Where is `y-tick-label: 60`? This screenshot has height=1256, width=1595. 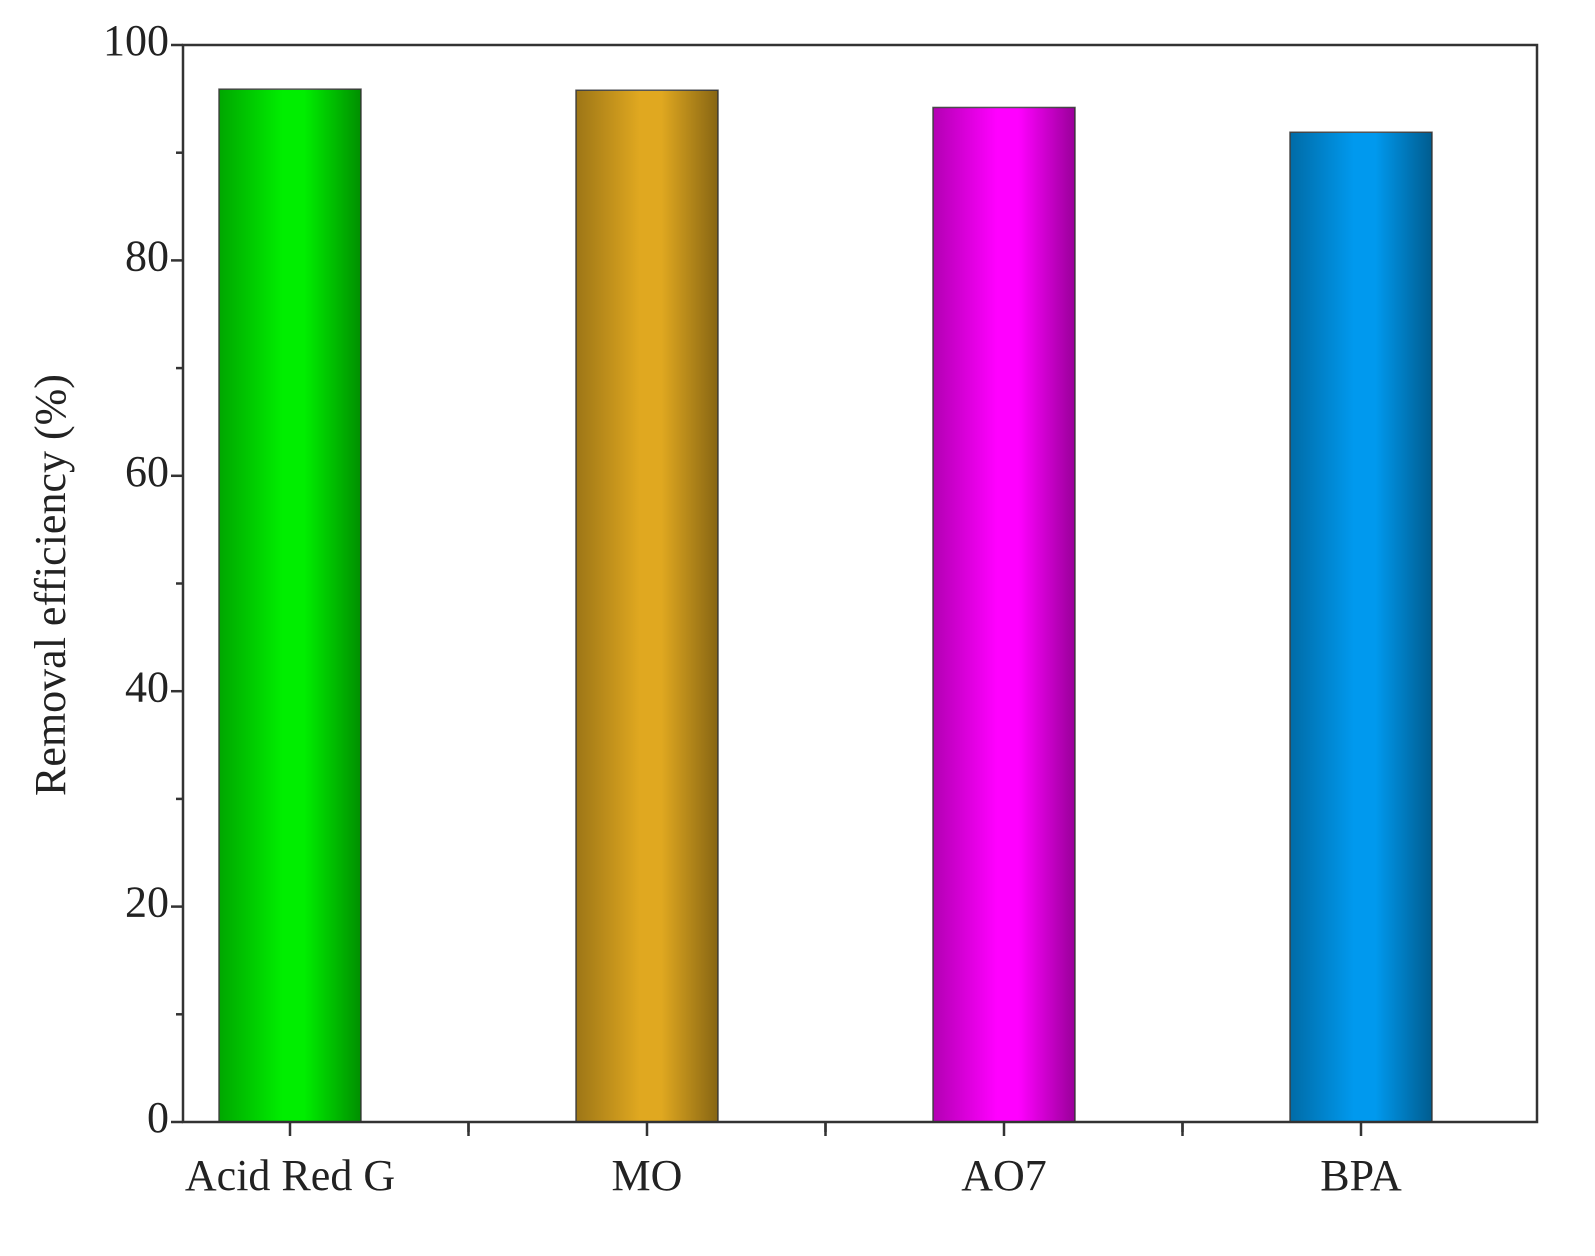 y-tick-label: 60 is located at coordinates (147, 471).